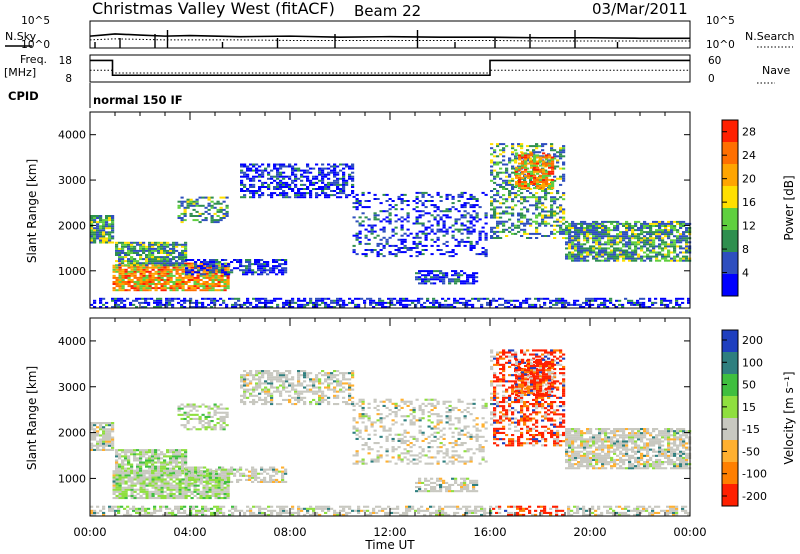  What do you see at coordinates (213, 9) in the screenshot?
I see `chart-title: Christmas Valley West (fitACF)` at bounding box center [213, 9].